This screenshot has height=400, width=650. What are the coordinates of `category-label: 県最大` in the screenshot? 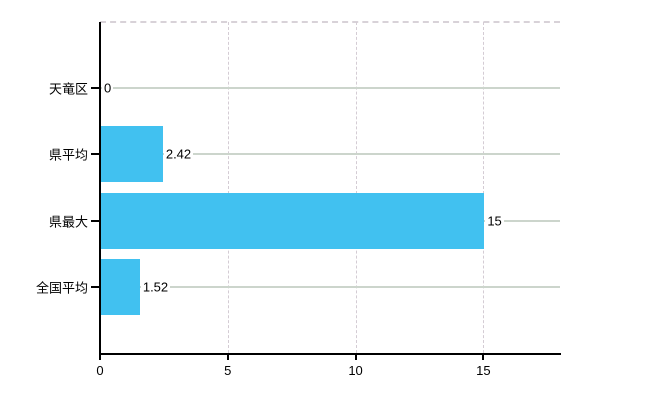 It's located at (68, 222).